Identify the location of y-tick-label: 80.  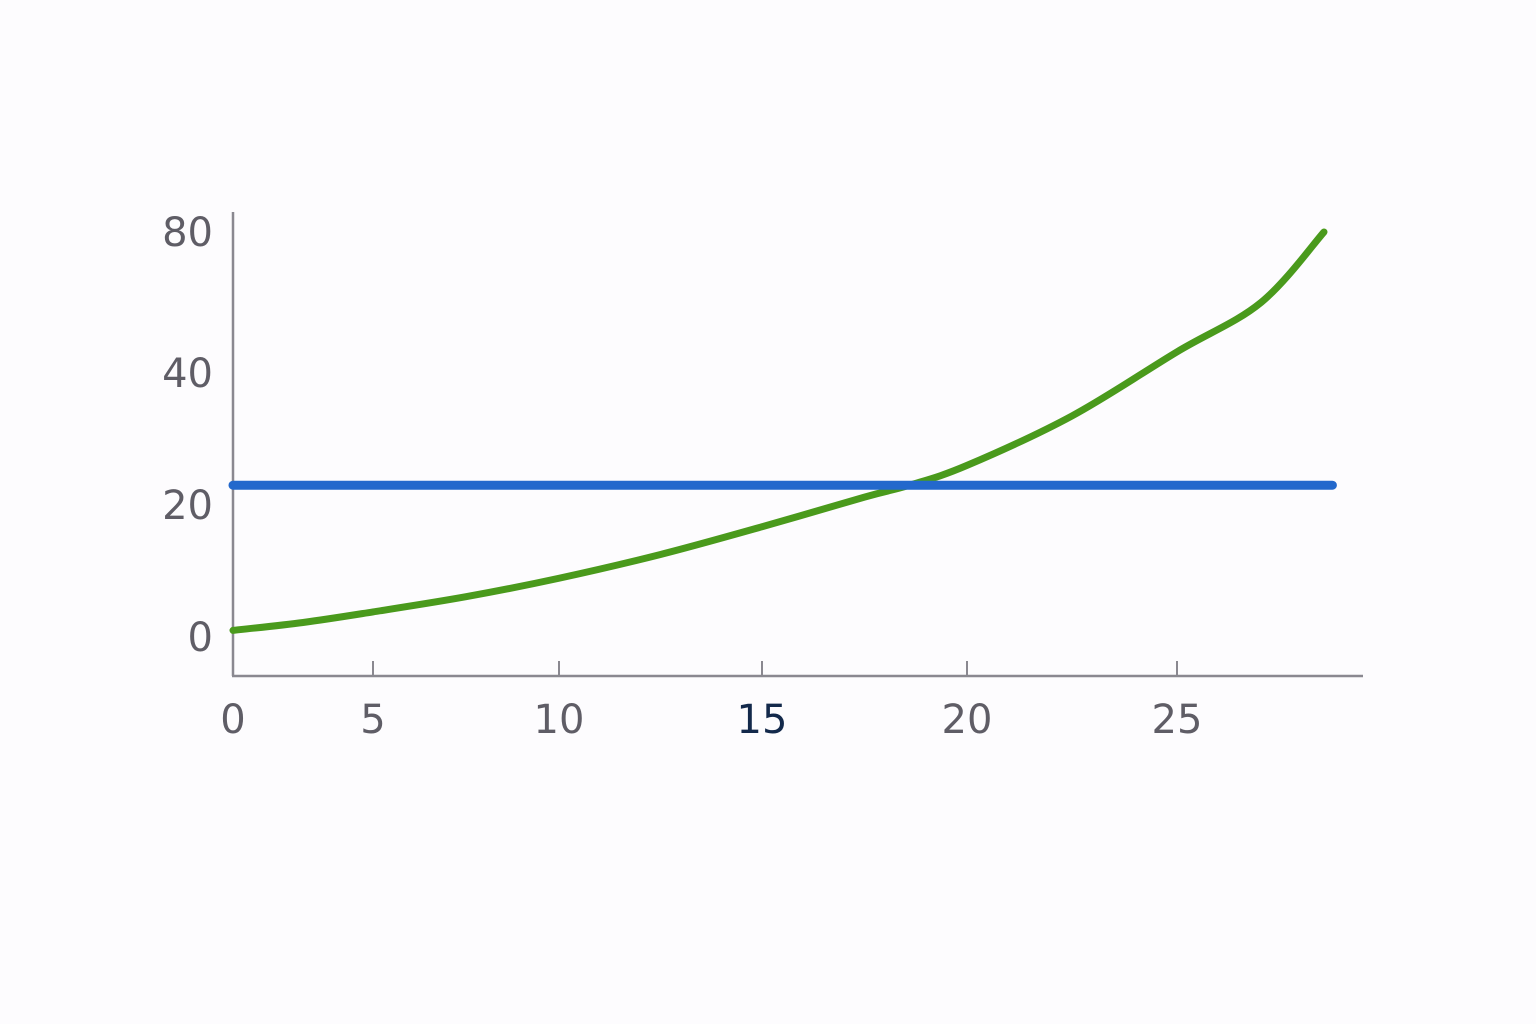
(187, 233).